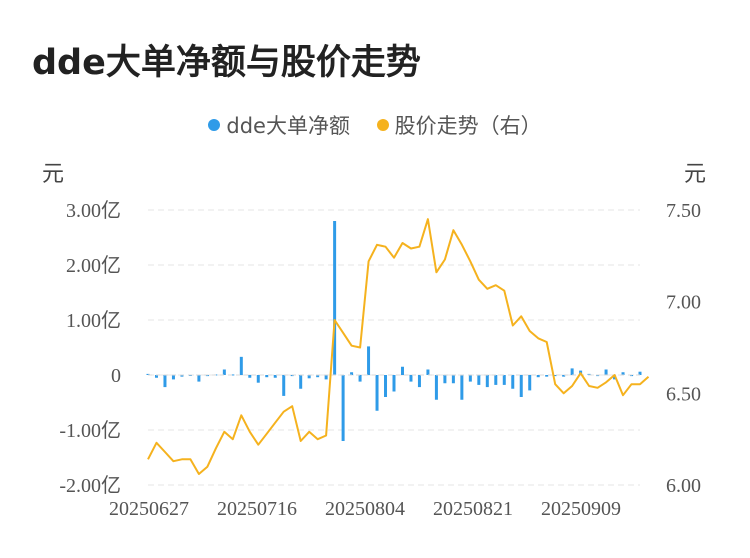 The image size is (750, 558). Describe the element at coordinates (683, 486) in the screenshot. I see `right-tick-label: 6.00` at that location.